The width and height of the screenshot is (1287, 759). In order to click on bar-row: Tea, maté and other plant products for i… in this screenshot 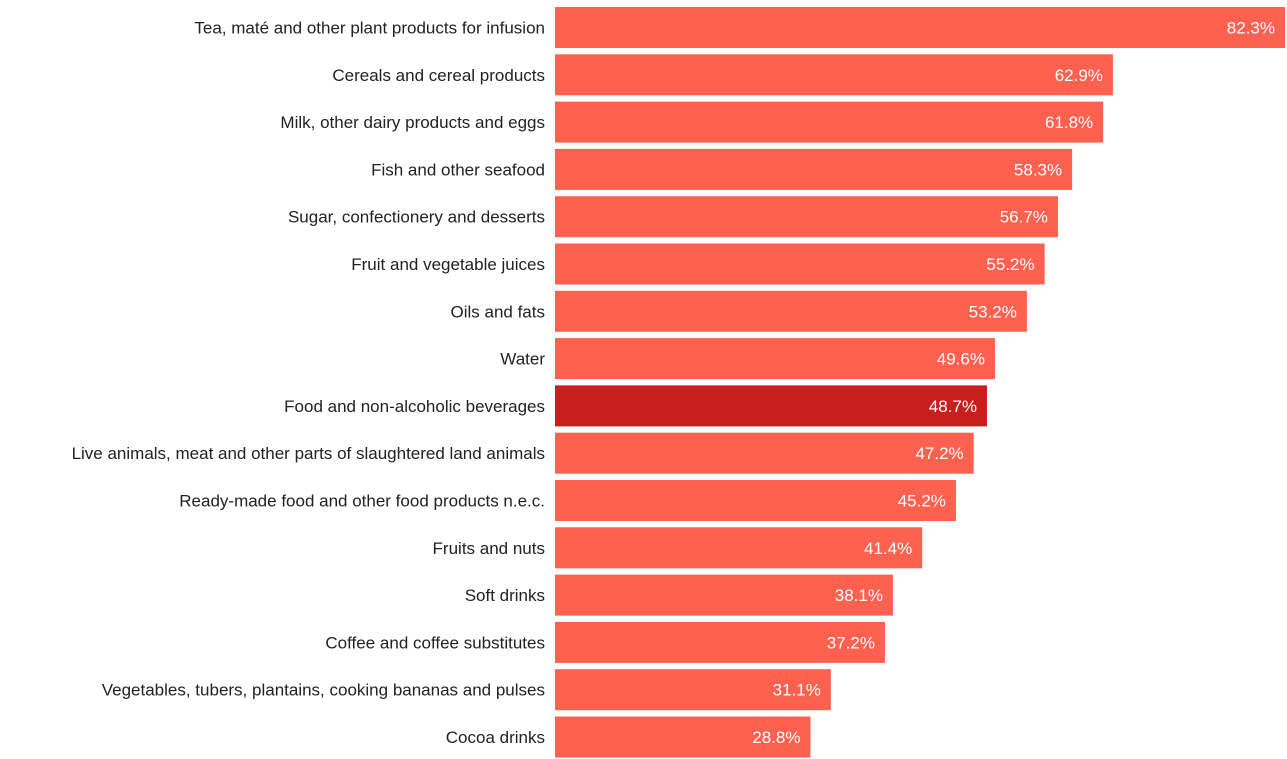, I will do `click(739, 27)`.